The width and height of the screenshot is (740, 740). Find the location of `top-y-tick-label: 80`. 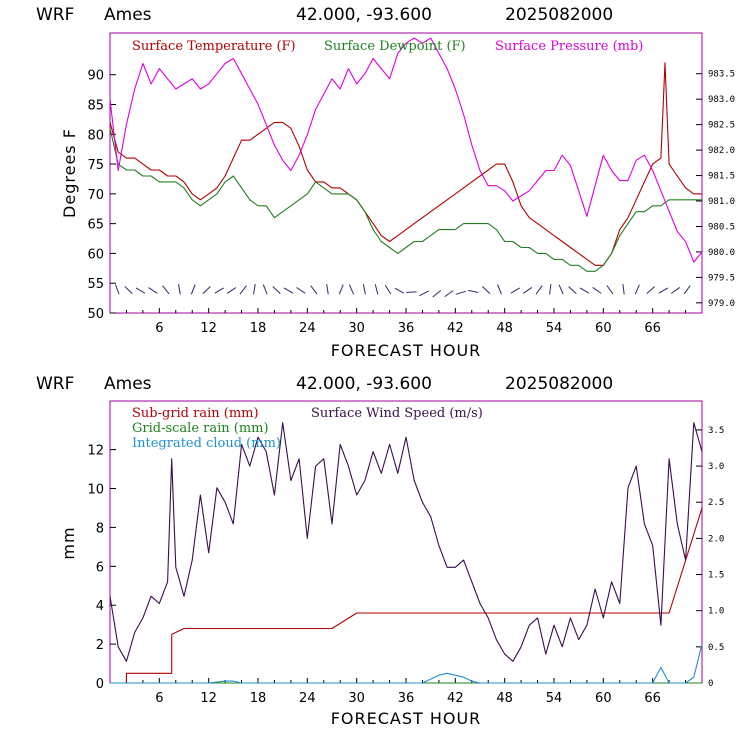

top-y-tick-label: 80 is located at coordinates (95, 135).